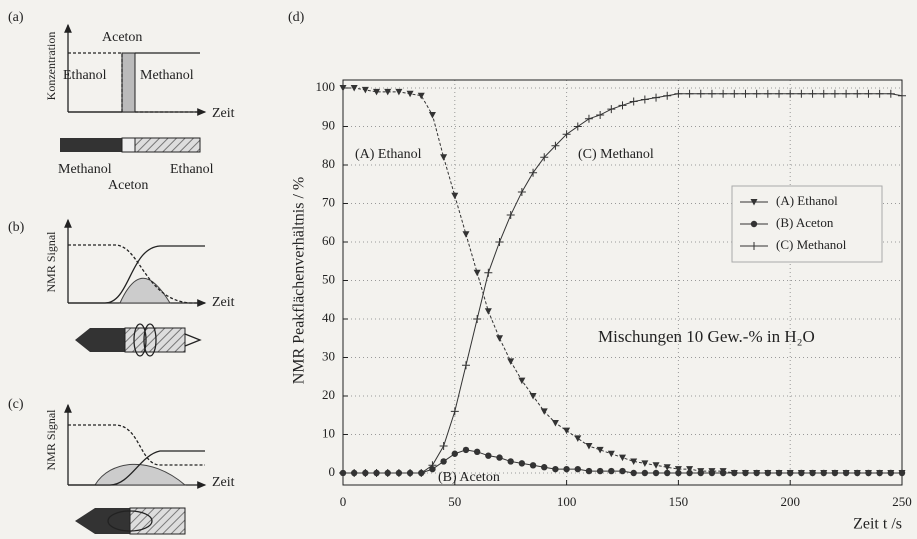 Image resolution: width=917 pixels, height=539 pixels. I want to click on panel-label: (b), so click(16, 227).